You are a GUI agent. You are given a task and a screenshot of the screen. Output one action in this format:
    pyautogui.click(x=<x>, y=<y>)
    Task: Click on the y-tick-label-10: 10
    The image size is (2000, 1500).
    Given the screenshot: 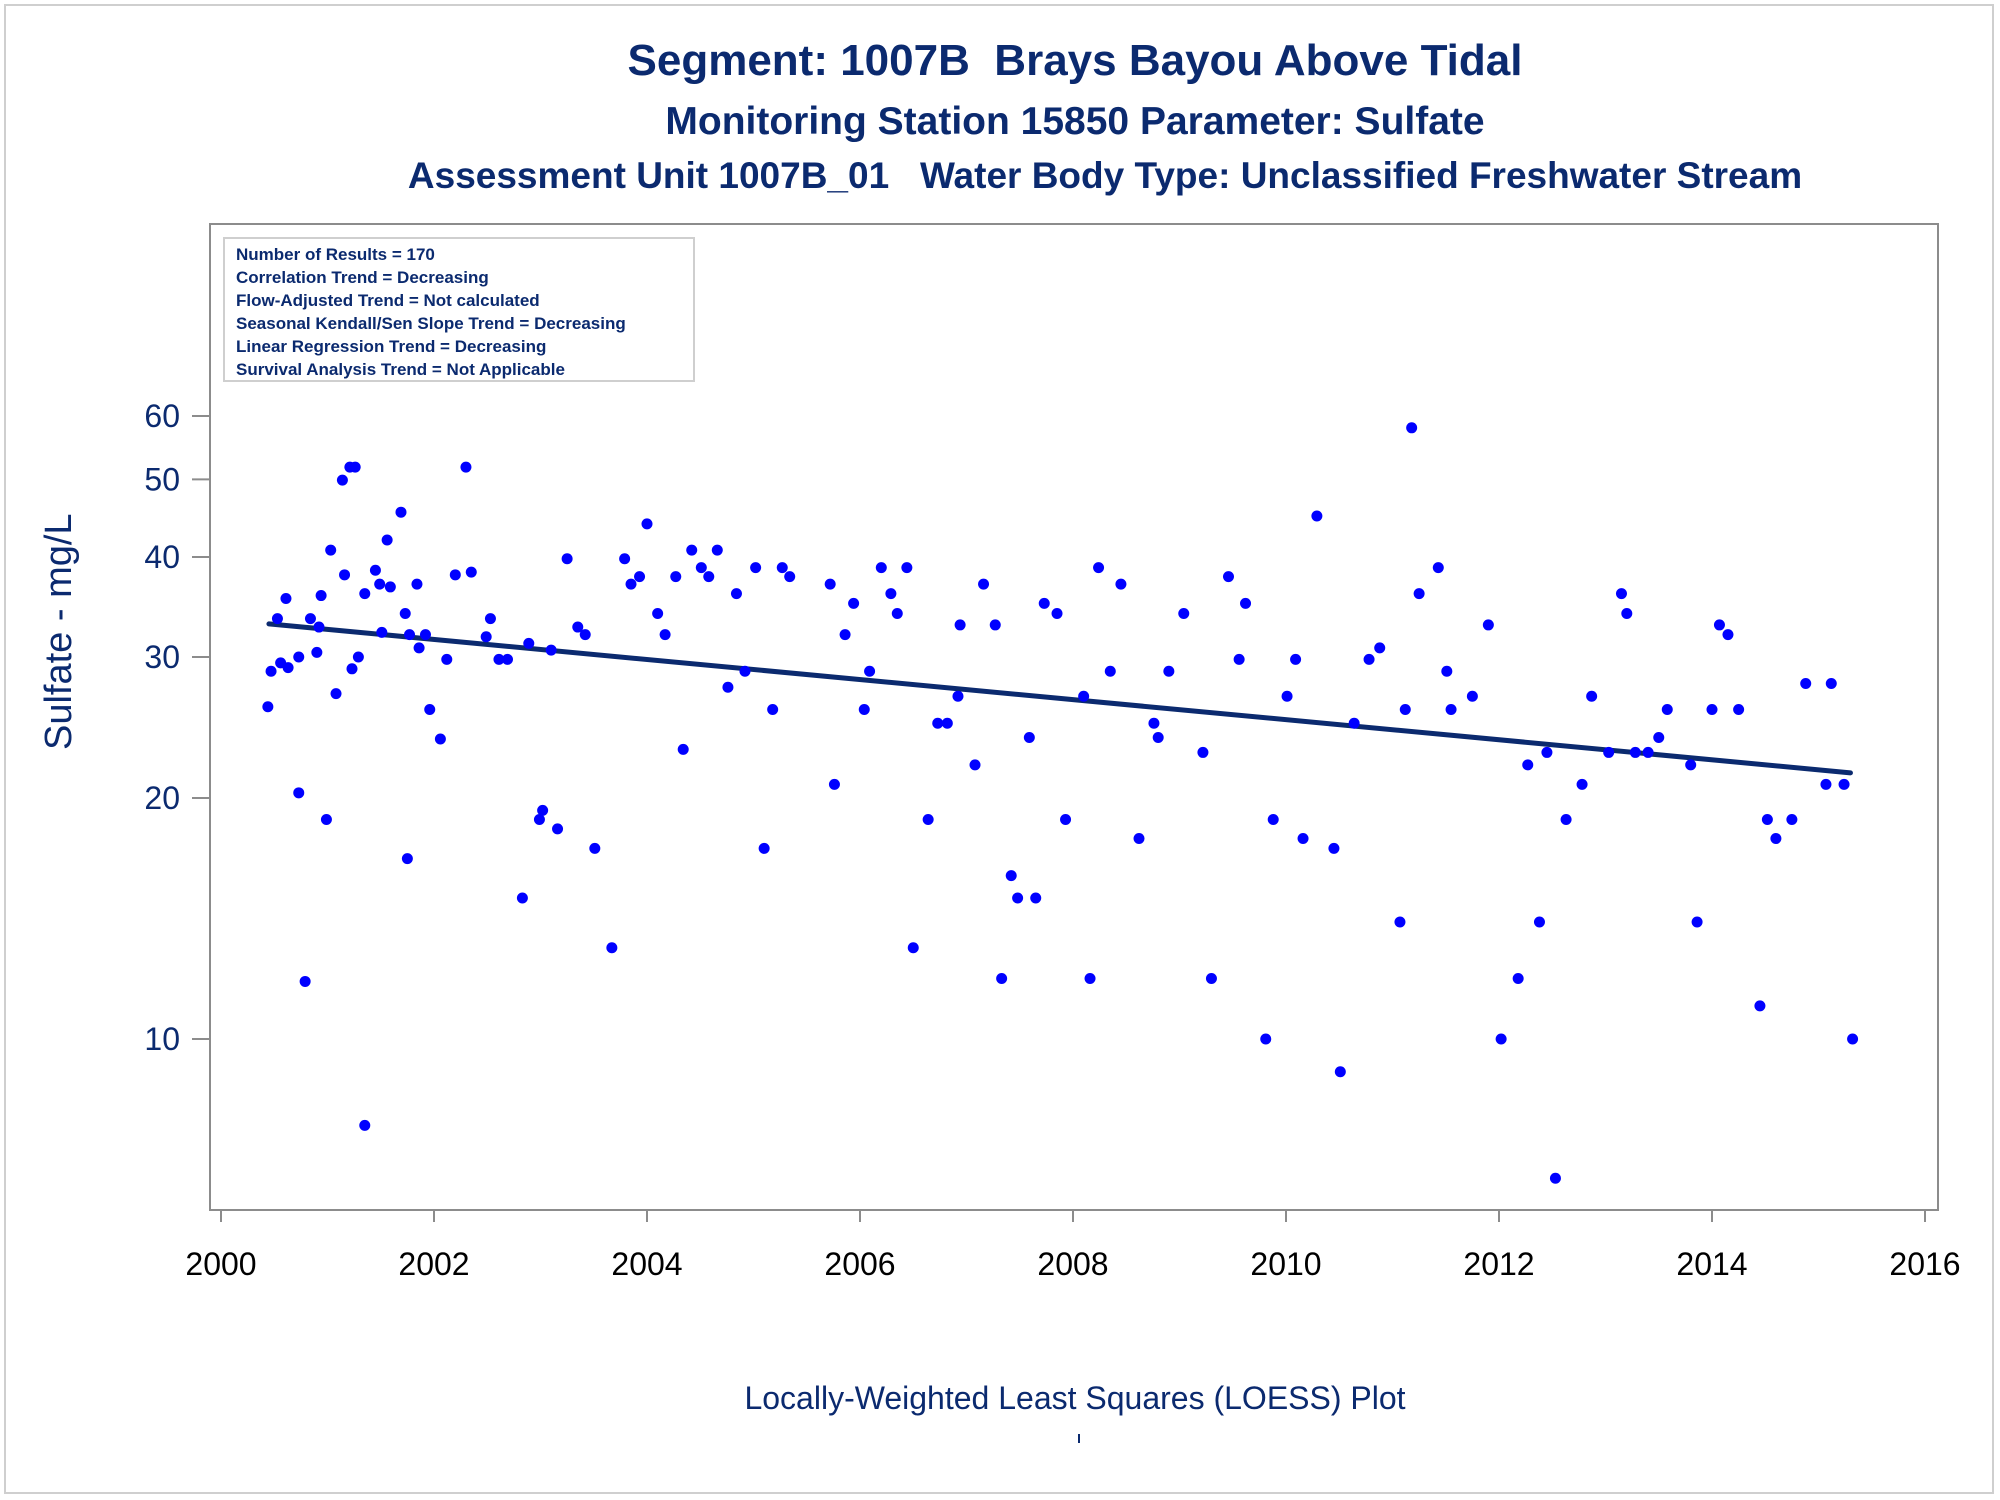 What is the action you would take?
    pyautogui.click(x=162, y=1039)
    